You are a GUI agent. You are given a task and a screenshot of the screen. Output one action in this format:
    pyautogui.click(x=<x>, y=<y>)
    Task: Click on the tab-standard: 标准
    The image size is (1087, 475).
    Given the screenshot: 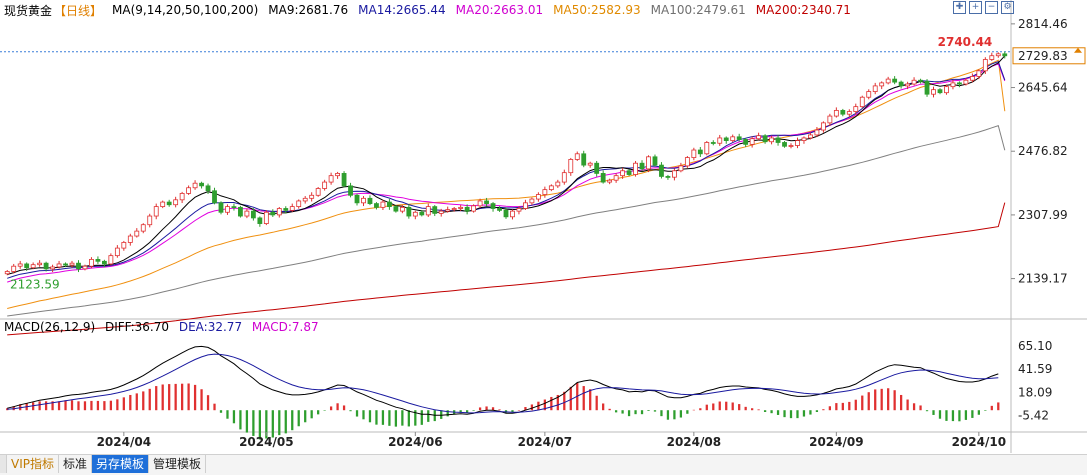 What is the action you would take?
    pyautogui.click(x=76, y=464)
    